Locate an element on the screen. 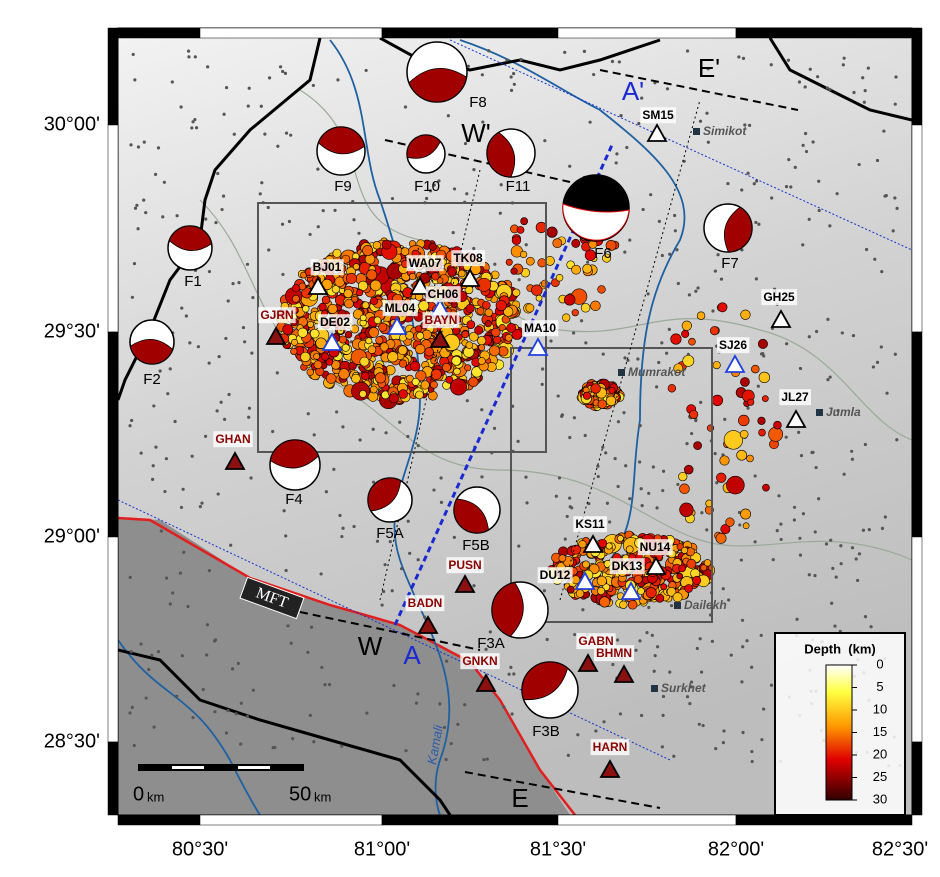  colorbar-tick-label: 25 is located at coordinates (880, 776).